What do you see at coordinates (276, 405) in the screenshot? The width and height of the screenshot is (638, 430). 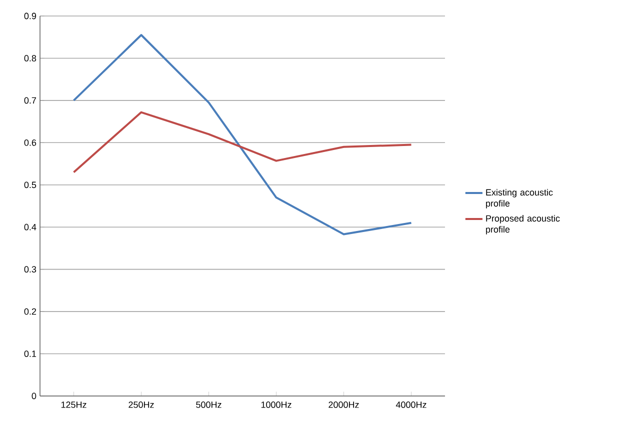 I see `x-tick-label: 1000Hz` at bounding box center [276, 405].